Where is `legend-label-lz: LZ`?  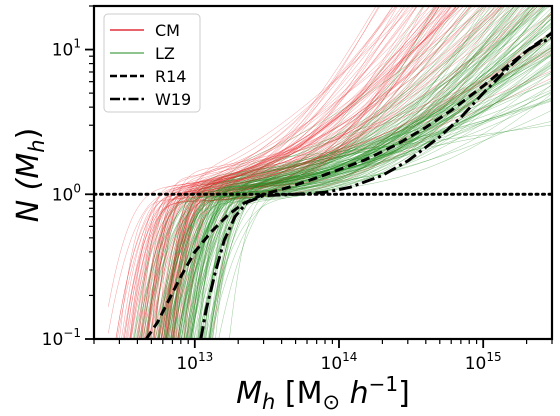 legend-label-lz: LZ is located at coordinates (165, 53).